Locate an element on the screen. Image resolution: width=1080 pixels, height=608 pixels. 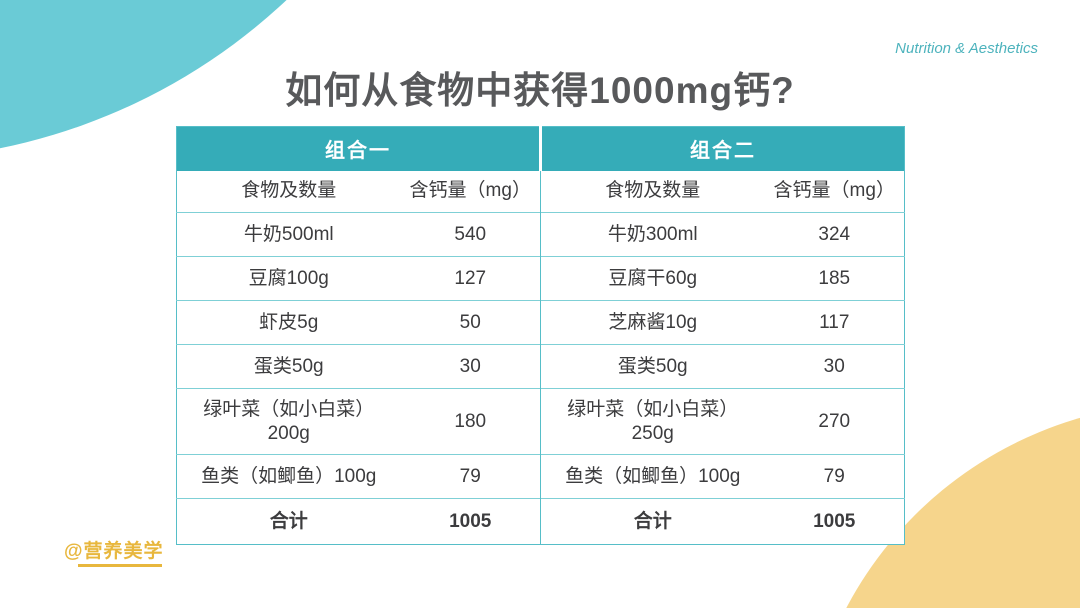
table-row: 绿叶菜（如小白菜） 200g 180 绿叶菜（如小白菜） 250g 270 is located at coordinates (540, 421).